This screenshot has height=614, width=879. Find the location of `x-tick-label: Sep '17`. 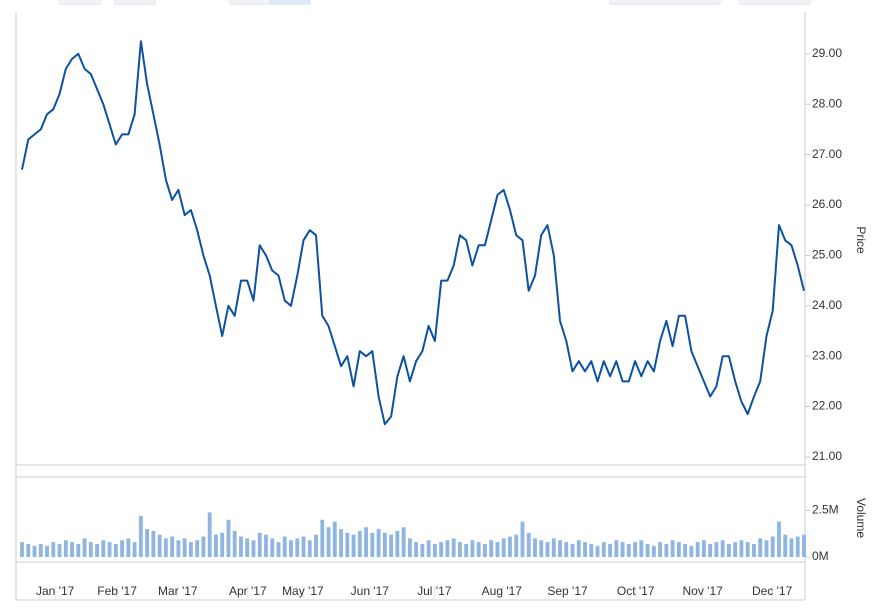

x-tick-label: Sep '17 is located at coordinates (567, 591).